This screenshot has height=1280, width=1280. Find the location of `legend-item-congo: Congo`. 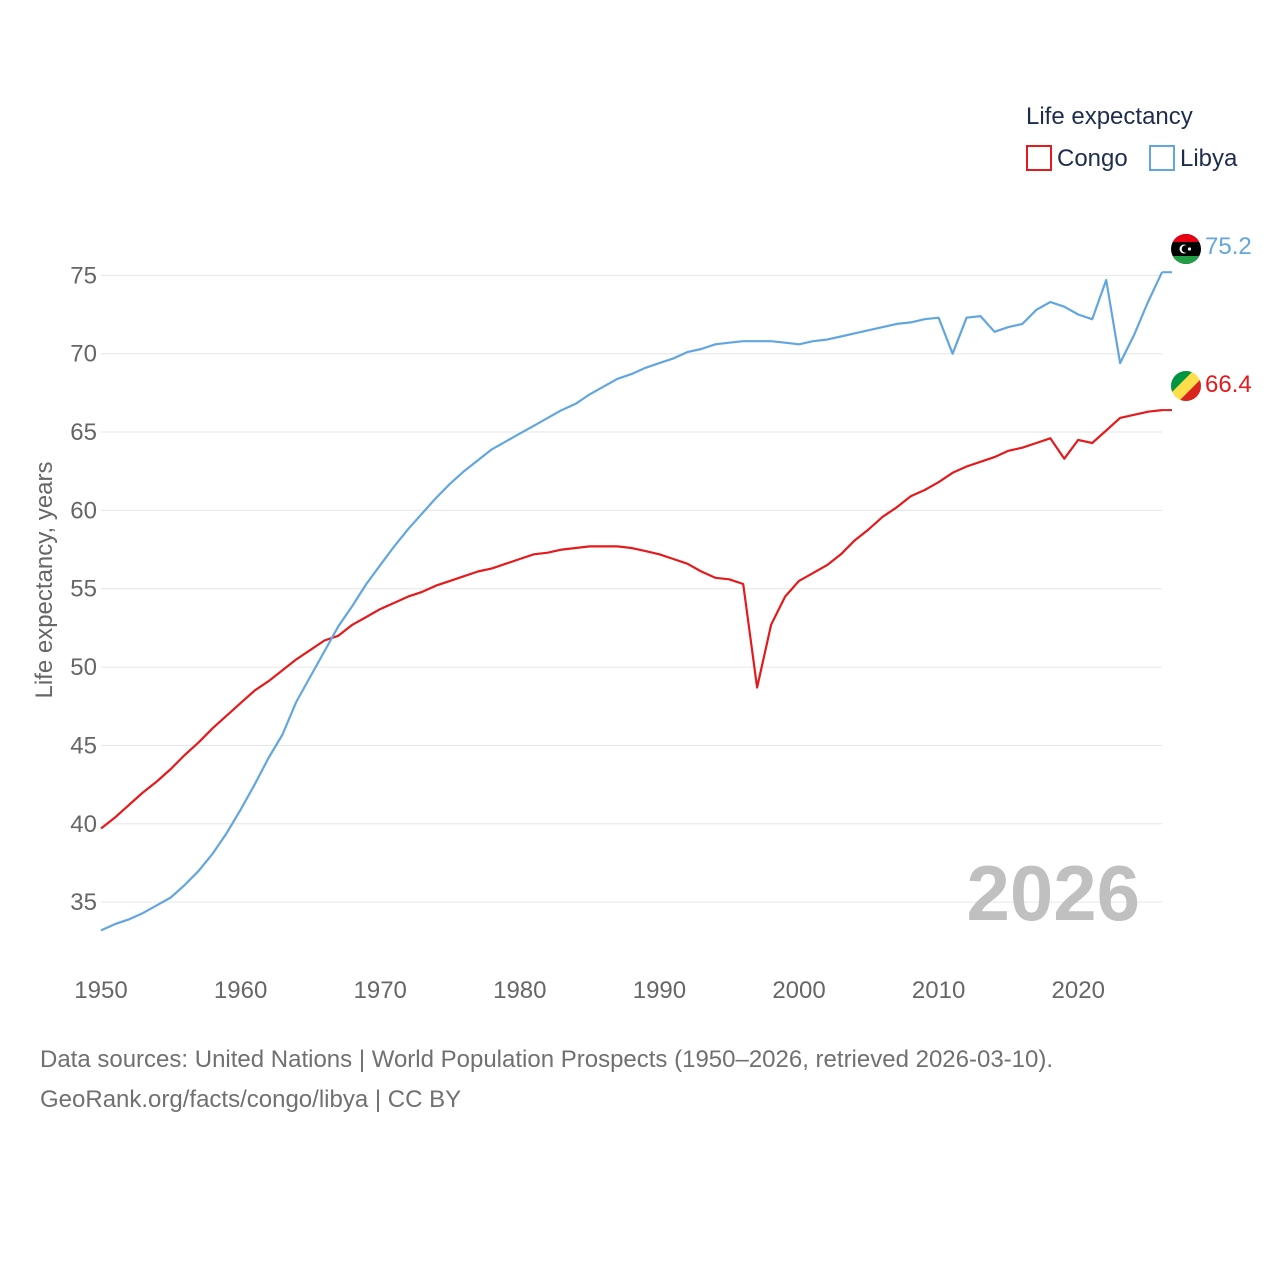

legend-item-congo: Congo is located at coordinates (1077, 158).